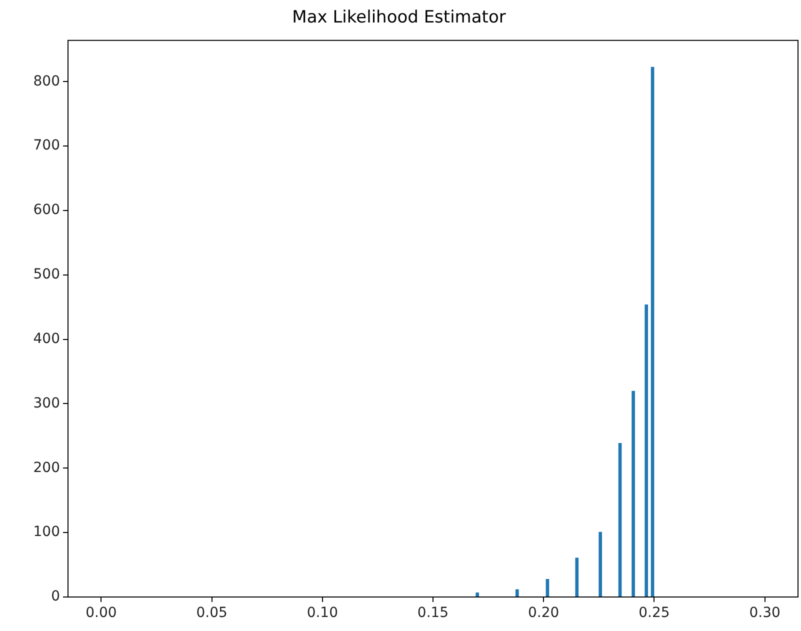 The height and width of the screenshot is (631, 801). What do you see at coordinates (433, 613) in the screenshot?
I see `x-tick-label: 0.15` at bounding box center [433, 613].